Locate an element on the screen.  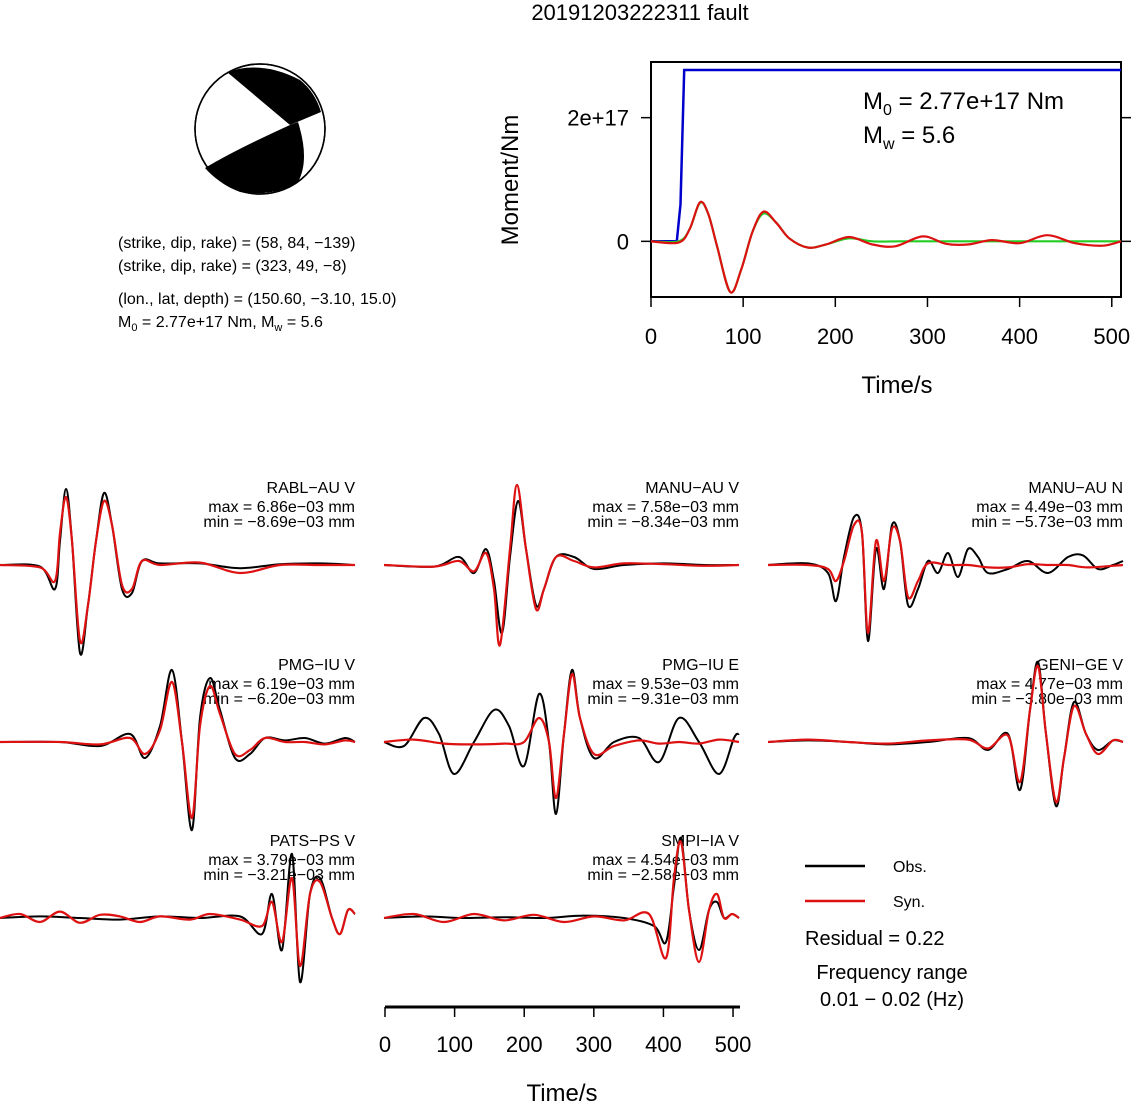
station-min: min = −6.20e−03 mm is located at coordinates (279, 699).